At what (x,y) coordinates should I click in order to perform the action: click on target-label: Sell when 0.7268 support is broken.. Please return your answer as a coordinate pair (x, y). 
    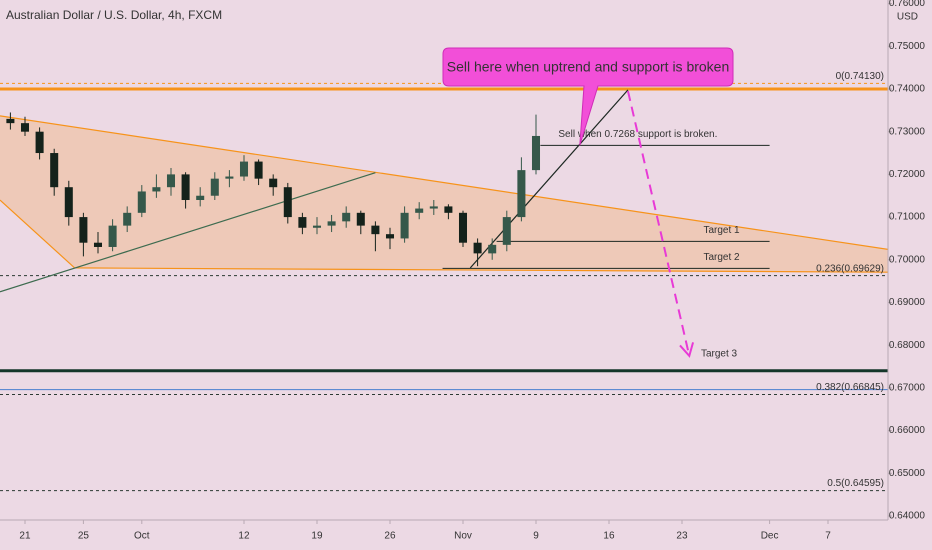
    Looking at the image, I should click on (637, 134).